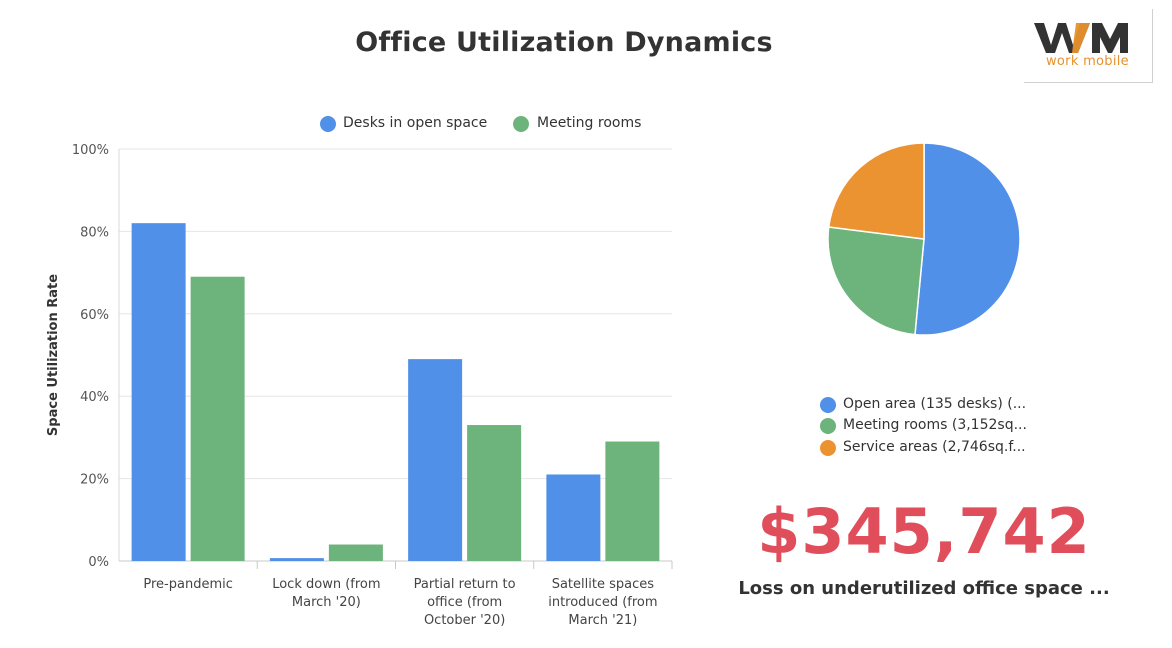  Describe the element at coordinates (94, 232) in the screenshot. I see `y-tick-label: 80%` at that location.